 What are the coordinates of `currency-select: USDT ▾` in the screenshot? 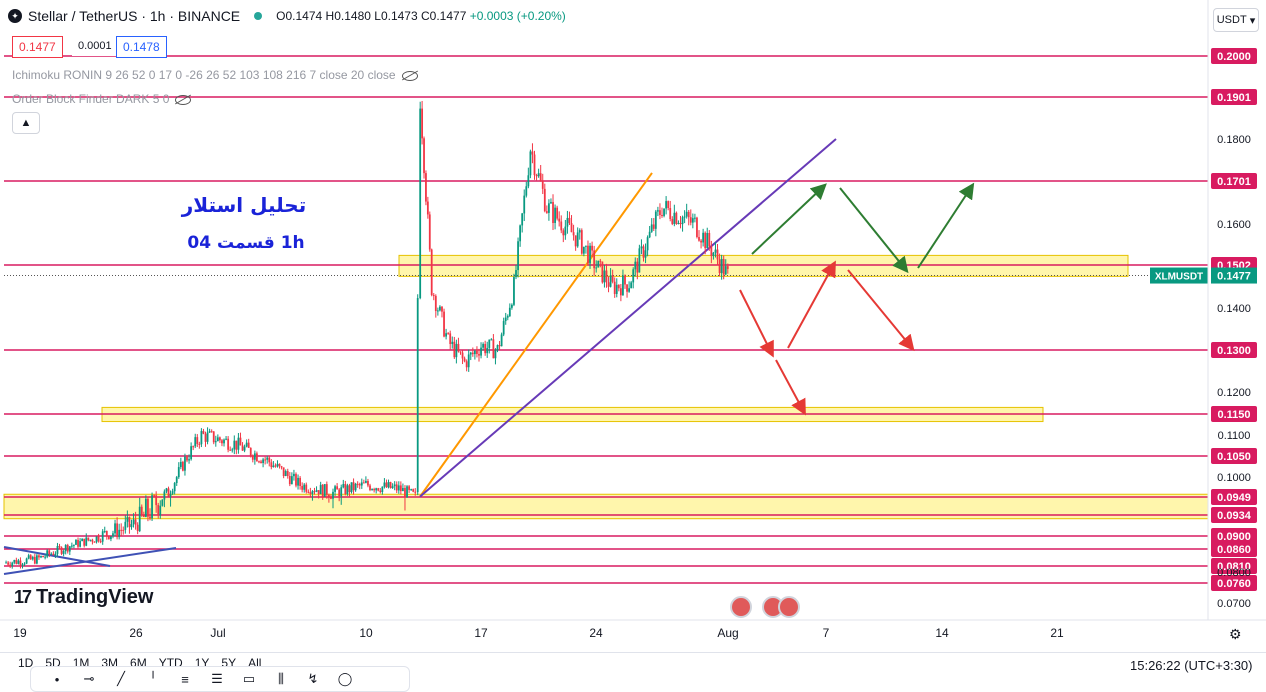 It's located at (1236, 20).